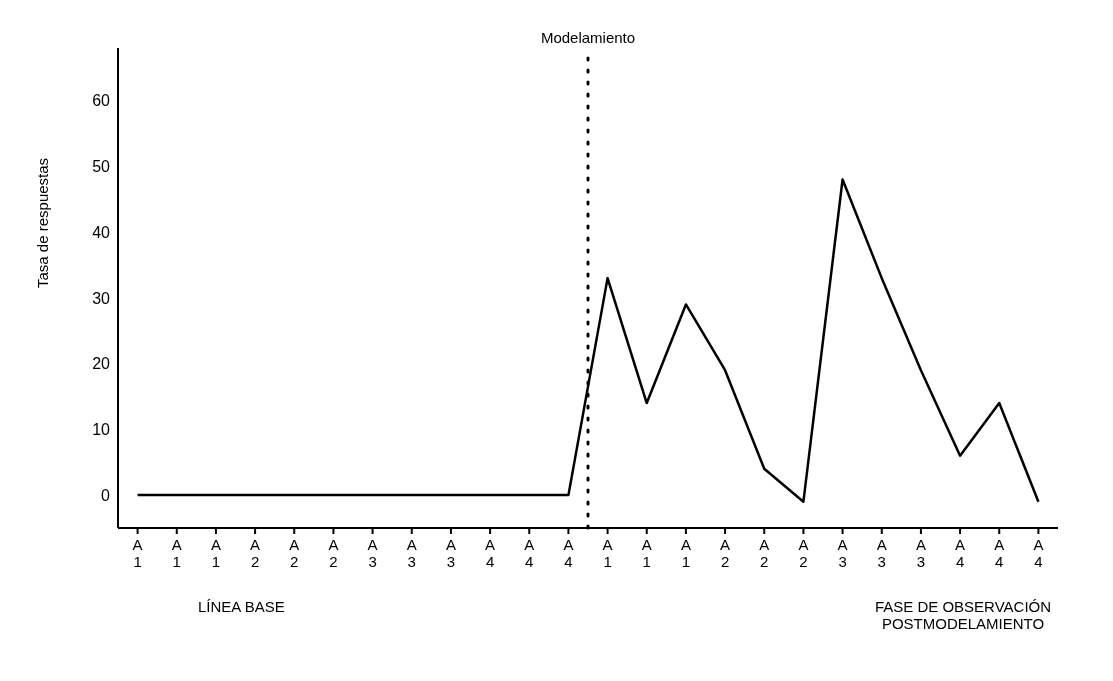  I want to click on text: LÍNEA BASE, so click(241, 606).